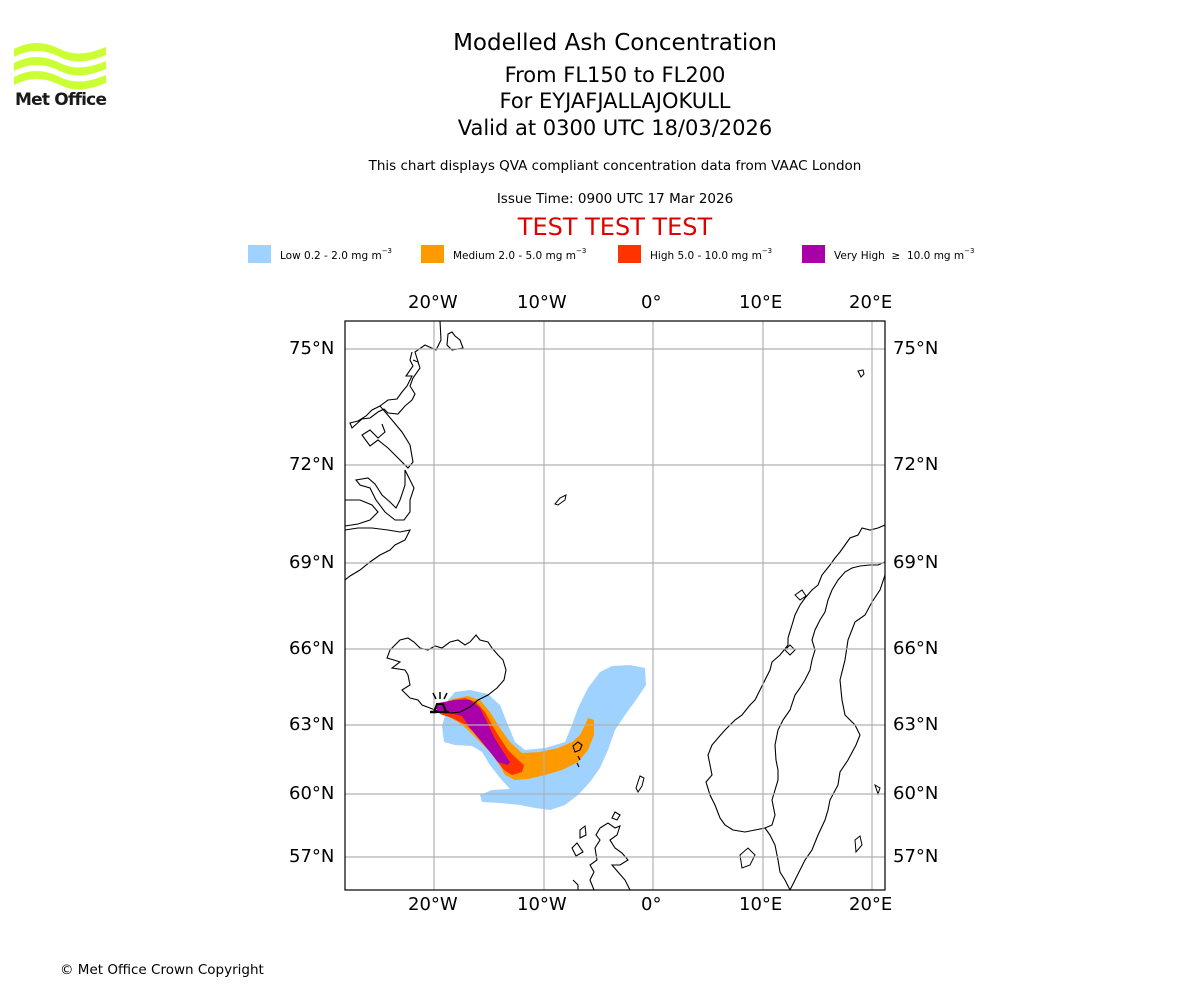  What do you see at coordinates (651, 302) in the screenshot?
I see `lon-tick-top-0: 0°` at bounding box center [651, 302].